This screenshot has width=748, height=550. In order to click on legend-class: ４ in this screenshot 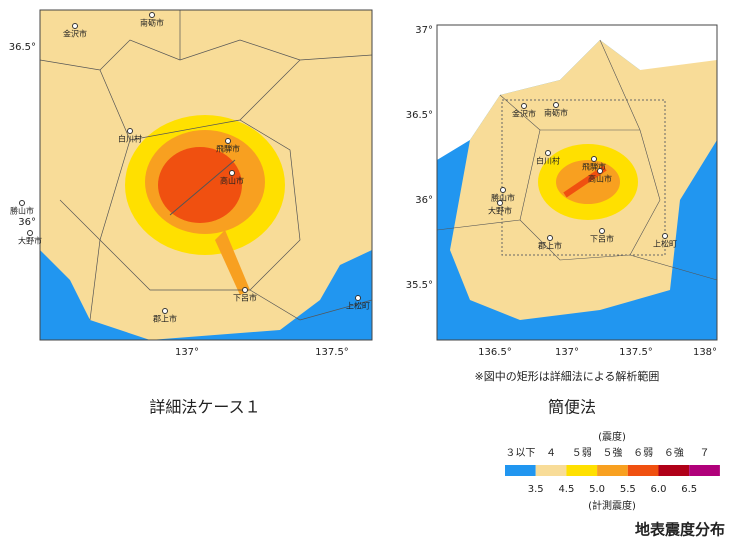, I will do `click(551, 453)`.